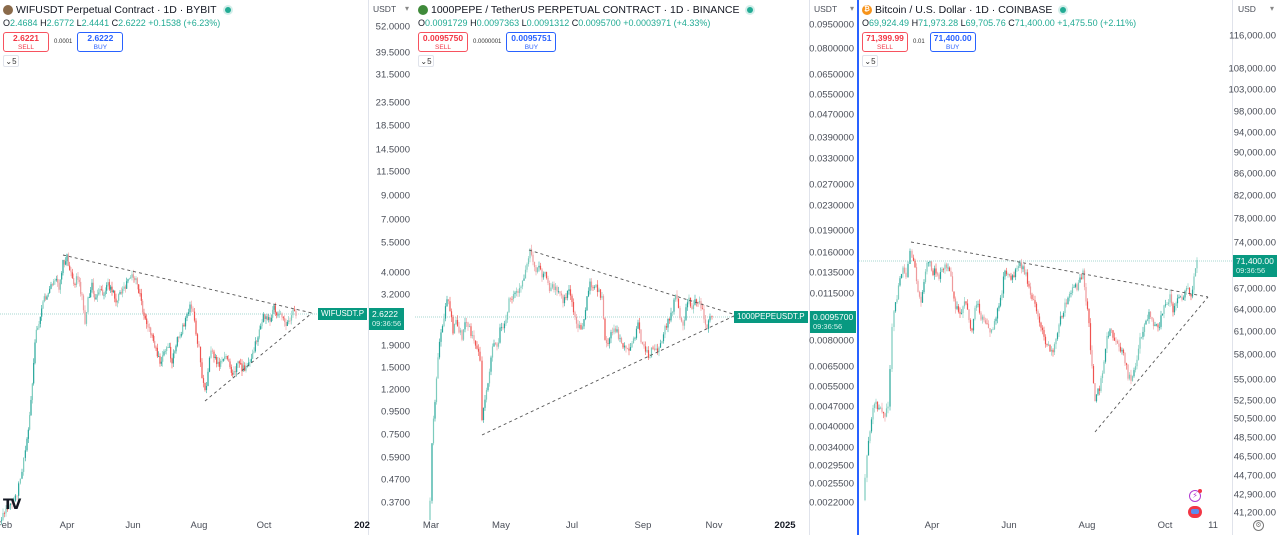  I want to click on symbol-price-tag: 1000PEPEUSDT.P, so click(771, 317).